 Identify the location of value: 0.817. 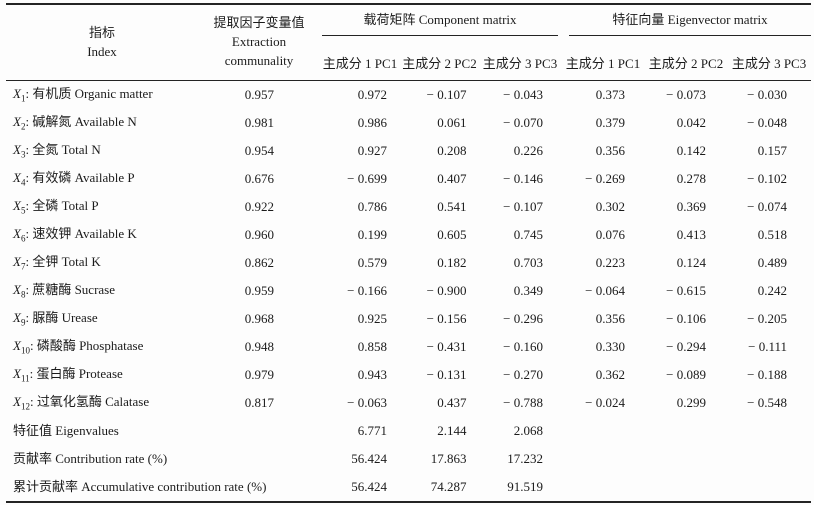
(259, 402).